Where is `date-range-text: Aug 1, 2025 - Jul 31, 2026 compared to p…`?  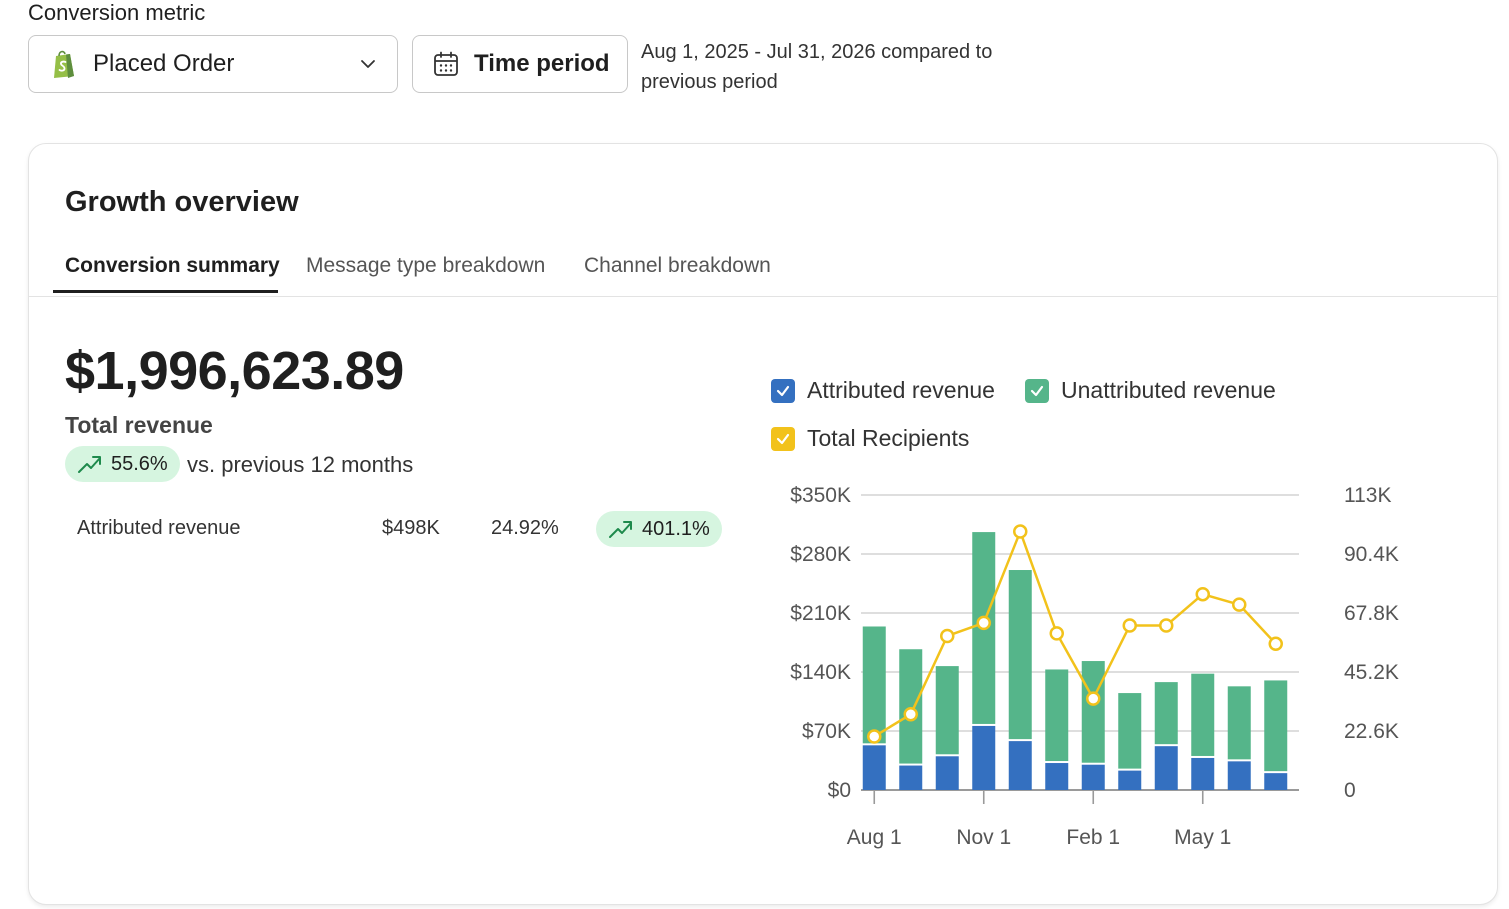
date-range-text: Aug 1, 2025 - Jul 31, 2026 compared to p… is located at coordinates (817, 67).